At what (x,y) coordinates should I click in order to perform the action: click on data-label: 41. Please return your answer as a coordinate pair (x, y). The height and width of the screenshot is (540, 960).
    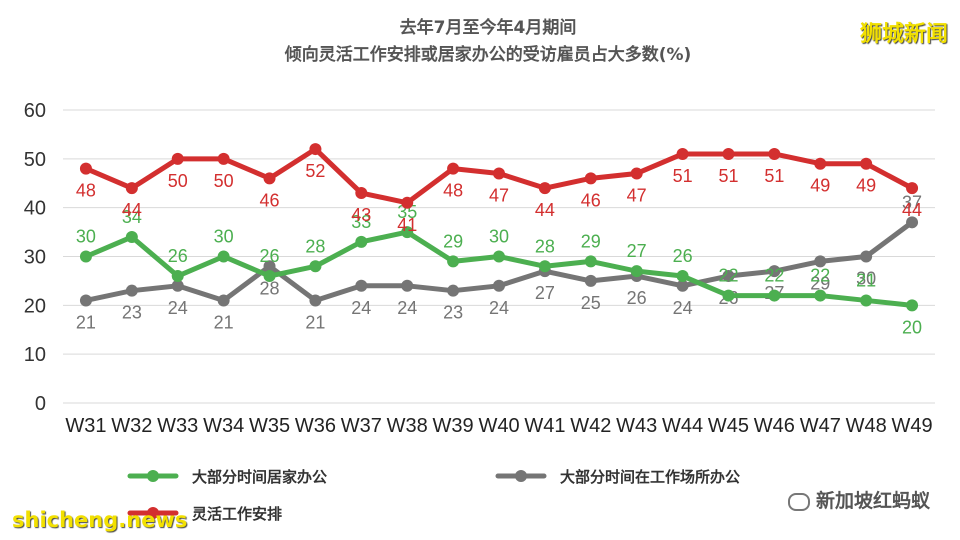
    Looking at the image, I should click on (407, 225).